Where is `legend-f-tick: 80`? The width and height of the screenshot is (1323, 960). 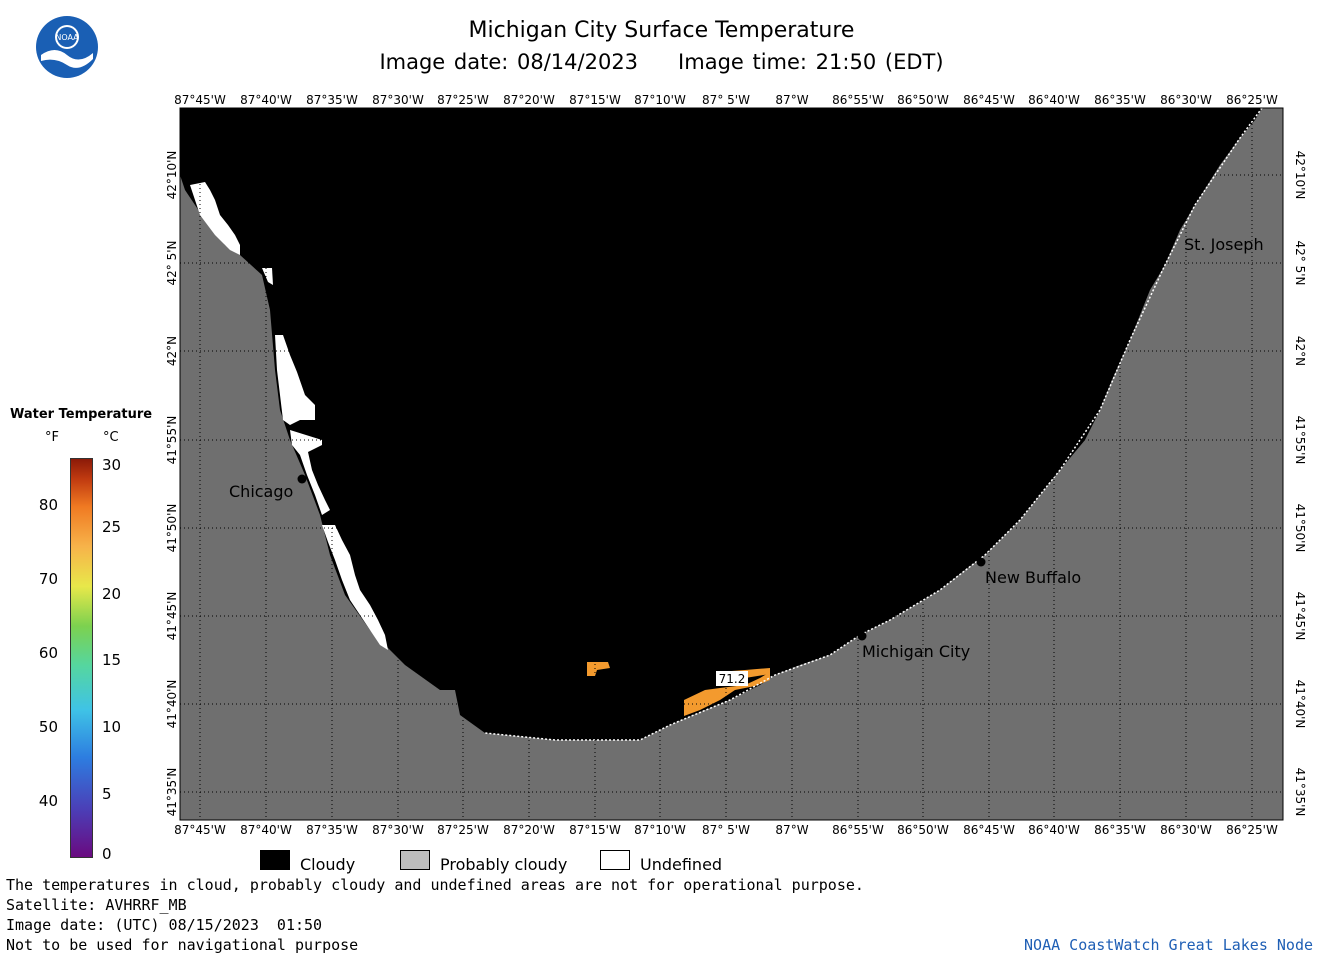
legend-f-tick: 80 is located at coordinates (48, 505).